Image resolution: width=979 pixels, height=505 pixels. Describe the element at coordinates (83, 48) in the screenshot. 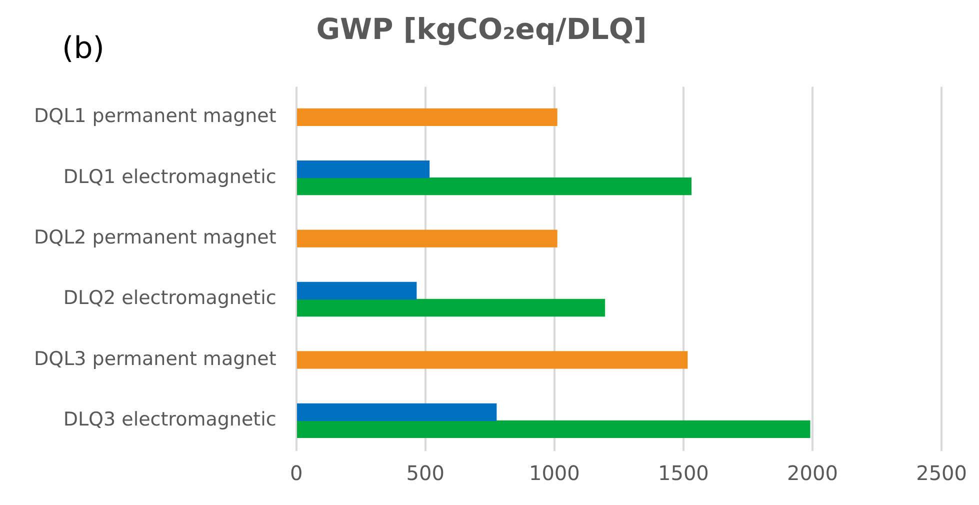

I see `text: (b)` at that location.